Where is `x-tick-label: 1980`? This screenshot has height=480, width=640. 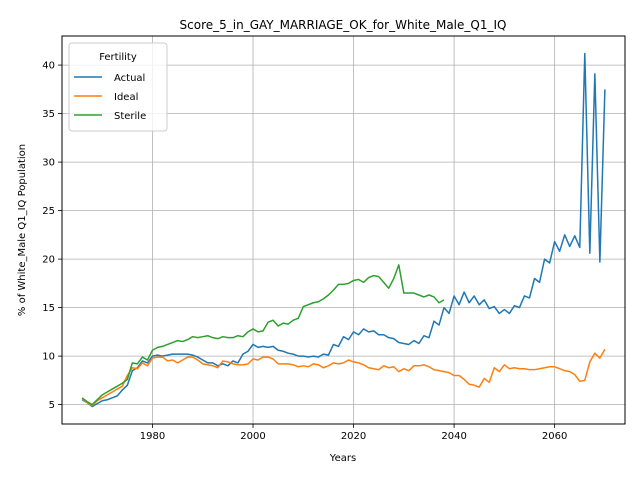 x-tick-label: 1980 is located at coordinates (152, 436).